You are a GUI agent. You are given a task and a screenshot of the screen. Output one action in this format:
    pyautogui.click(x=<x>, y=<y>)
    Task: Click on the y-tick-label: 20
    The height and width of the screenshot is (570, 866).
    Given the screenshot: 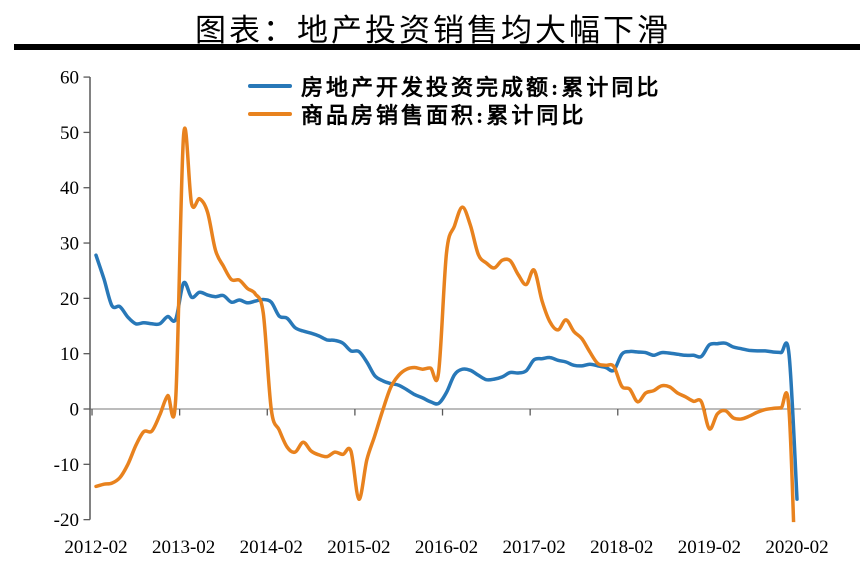 What is the action you would take?
    pyautogui.click(x=69, y=299)
    